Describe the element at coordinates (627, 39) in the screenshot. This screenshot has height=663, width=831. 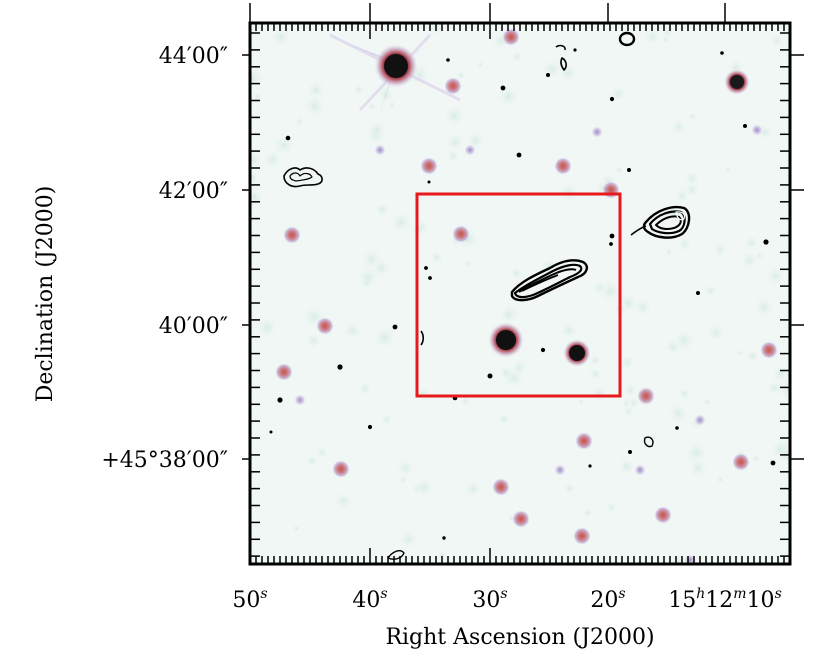
I see `top-radio-blob` at that location.